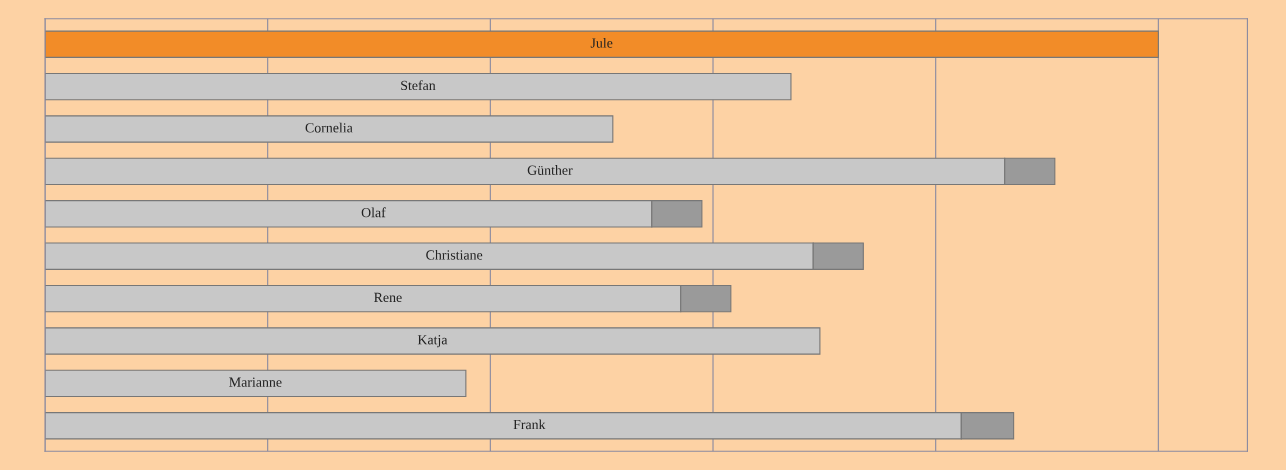 The height and width of the screenshot is (470, 1286). What do you see at coordinates (529, 424) in the screenshot?
I see `y-tick-label: Frank` at bounding box center [529, 424].